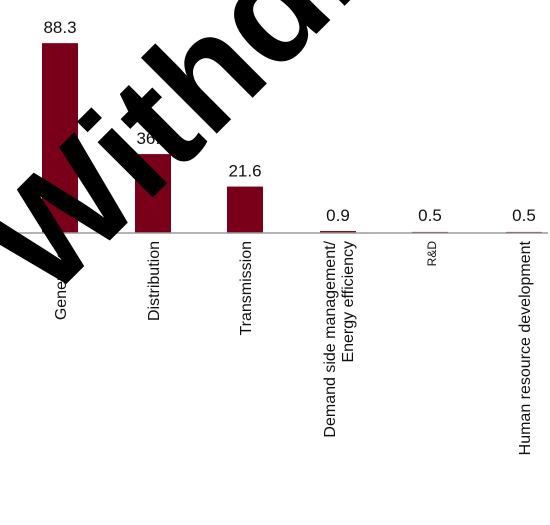 The width and height of the screenshot is (550, 525). What do you see at coordinates (154, 281) in the screenshot?
I see `category-label-distribution: Distribution` at bounding box center [154, 281].